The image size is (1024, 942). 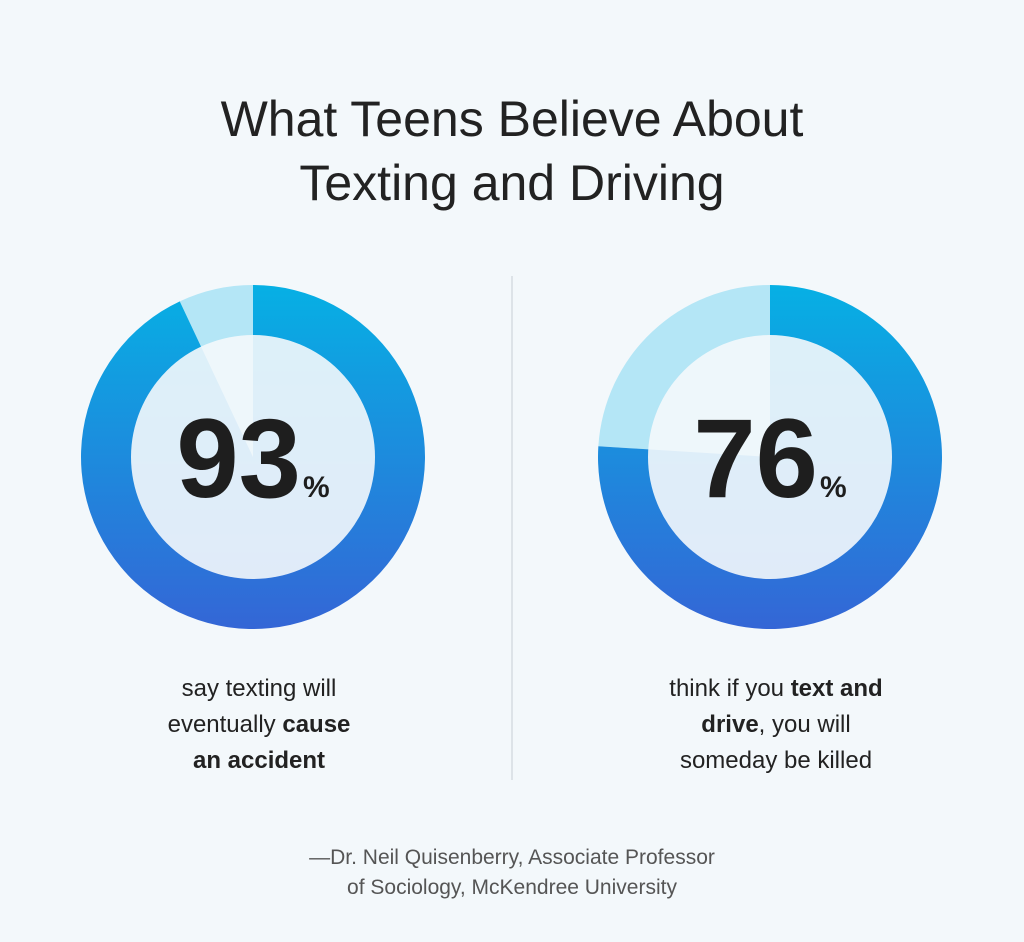 I want to click on caption-line: eventually cause, so click(x=259, y=724).